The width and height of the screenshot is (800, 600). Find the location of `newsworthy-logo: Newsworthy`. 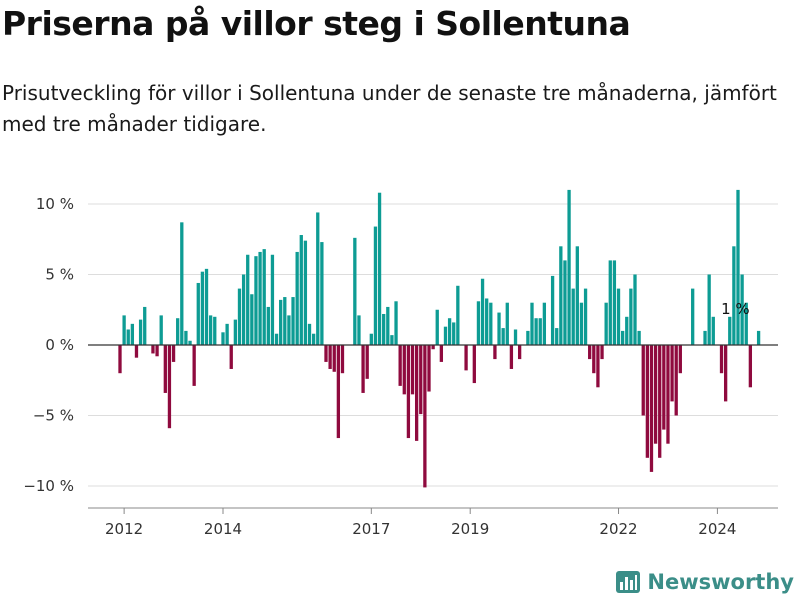

newsworthy-logo: Newsworthy is located at coordinates (704, 582).